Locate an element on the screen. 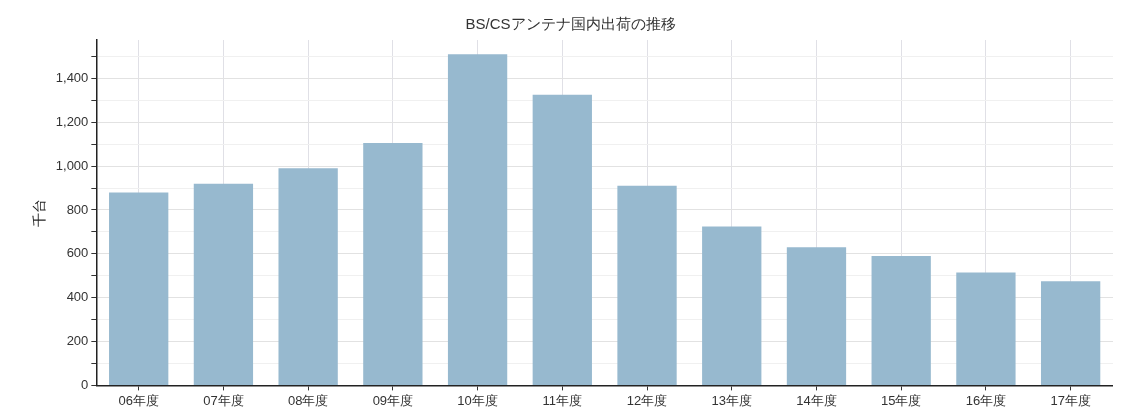  y-tick-label: 0 is located at coordinates (85, 384).